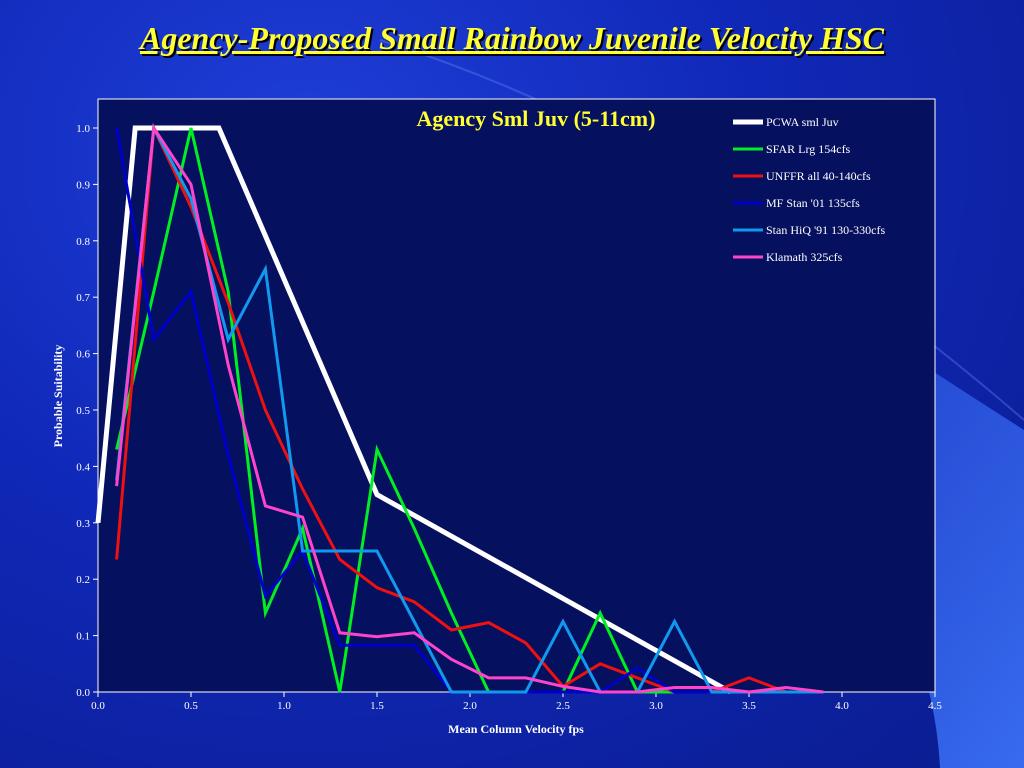 The image size is (1024, 768). I want to click on legend-label-sfar-lrg-154cfs: SFAR Lrg 154cfs, so click(808, 149).